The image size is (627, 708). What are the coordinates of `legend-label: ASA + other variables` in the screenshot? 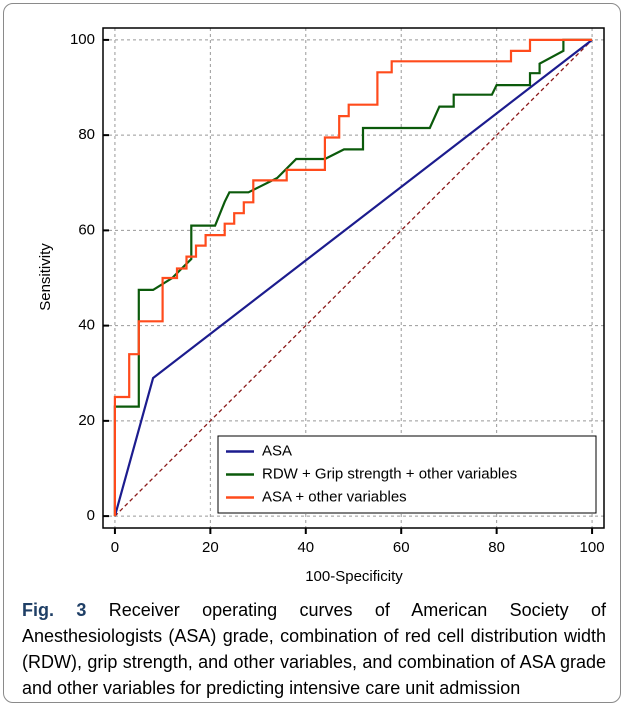 It's located at (334, 496).